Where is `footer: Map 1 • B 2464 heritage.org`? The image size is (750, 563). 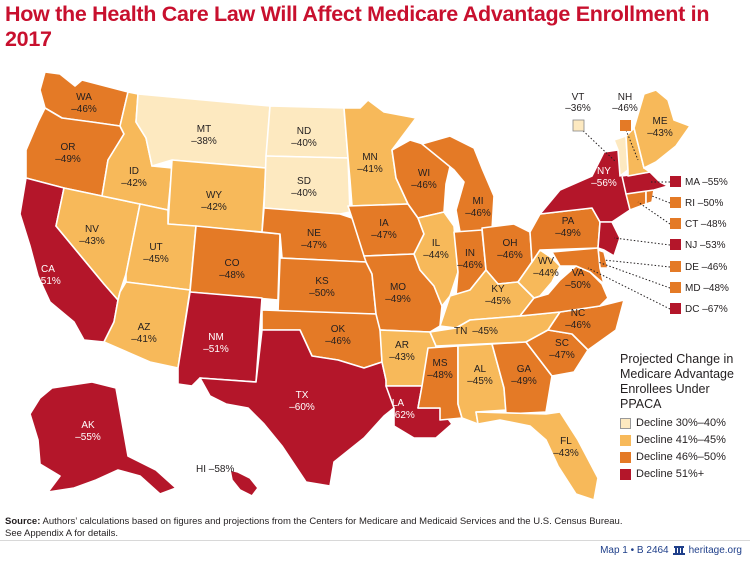
footer: Map 1 • B 2464 heritage.org is located at coordinates (671, 550).